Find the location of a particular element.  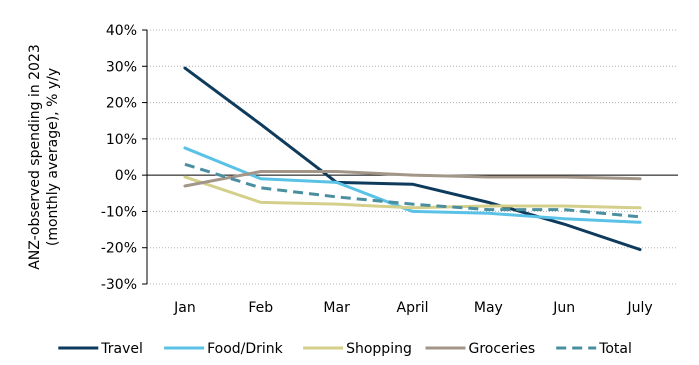

y-tick-label: 40% is located at coordinates (121, 31).